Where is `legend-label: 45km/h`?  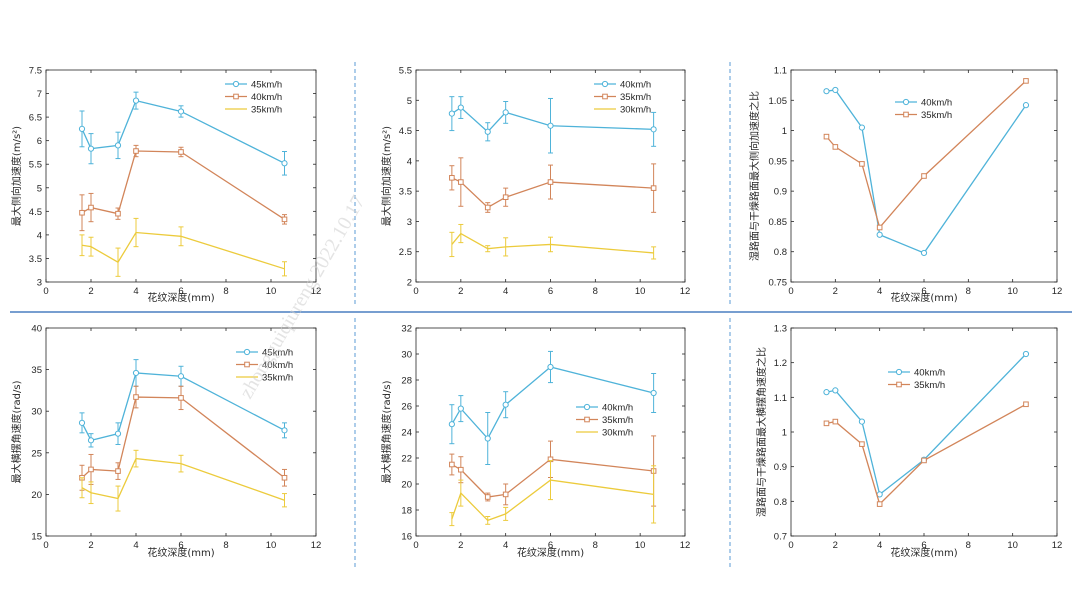 legend-label: 45km/h is located at coordinates (277, 353).